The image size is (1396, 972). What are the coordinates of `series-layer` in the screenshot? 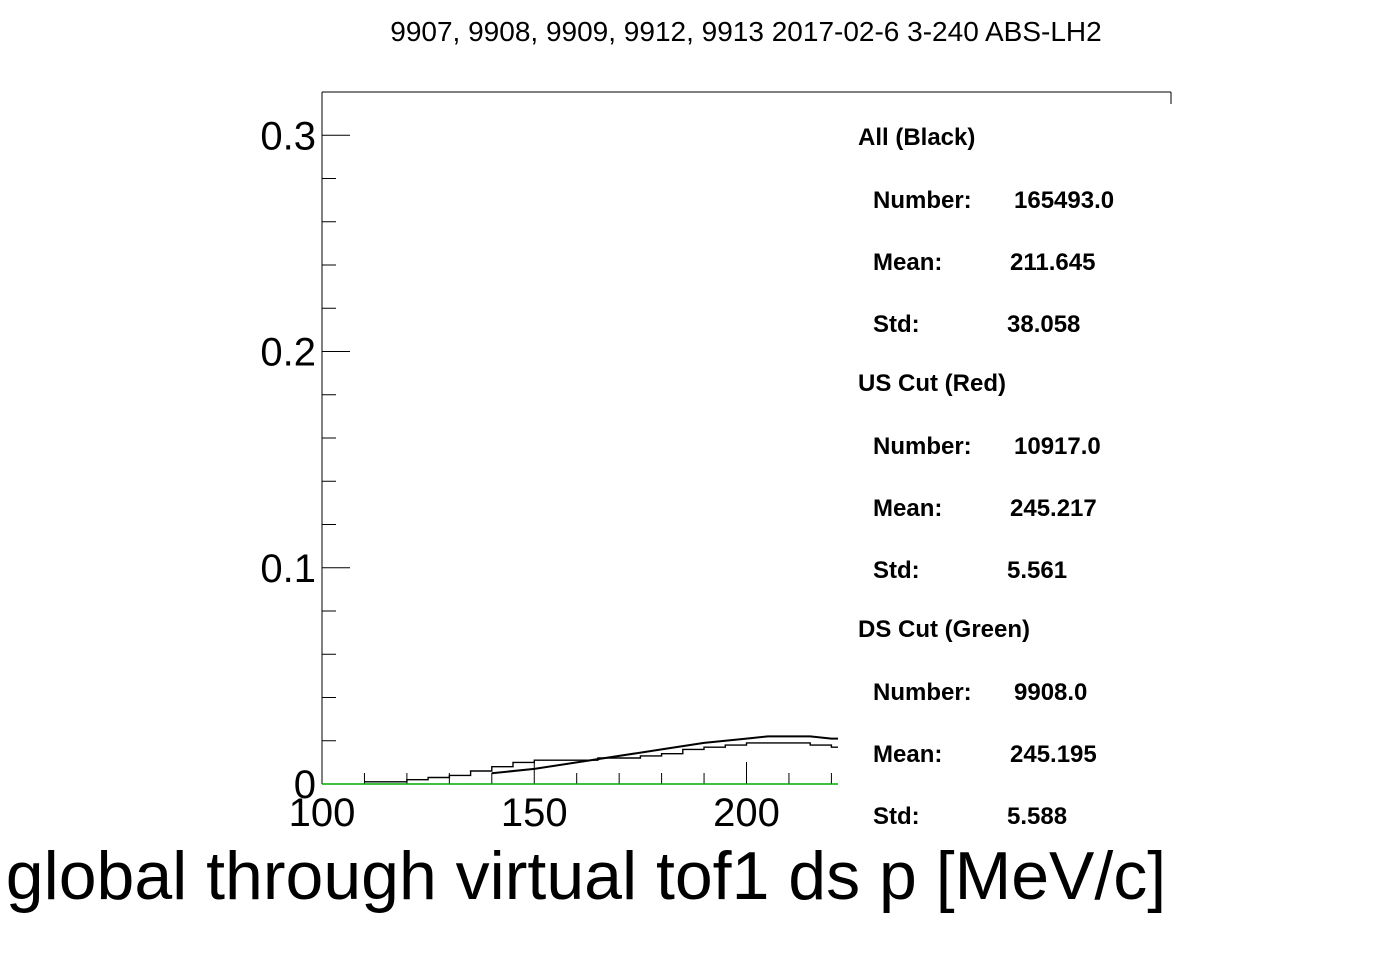 It's located at (598, 760).